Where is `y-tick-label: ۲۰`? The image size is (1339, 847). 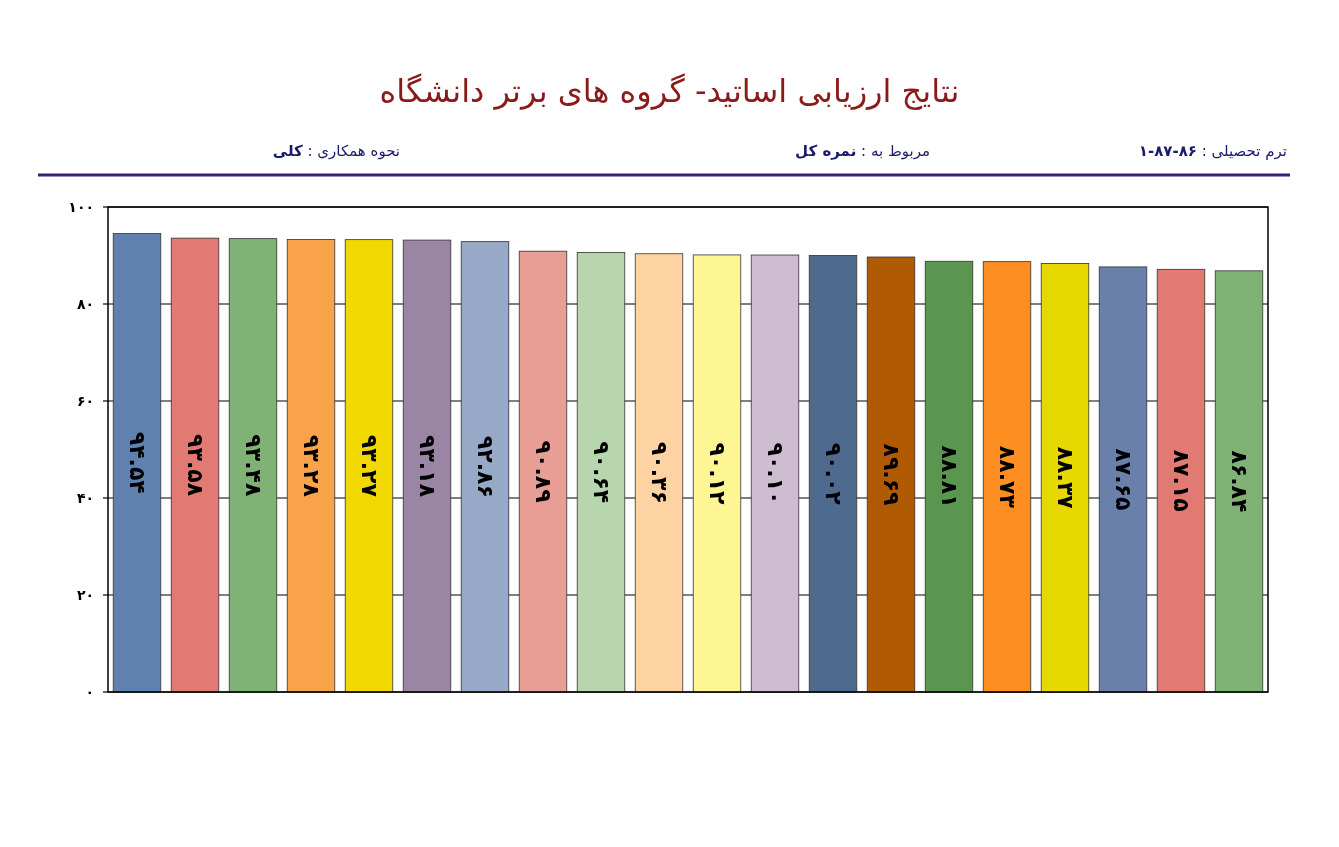 y-tick-label: ۲۰ is located at coordinates (85, 595).